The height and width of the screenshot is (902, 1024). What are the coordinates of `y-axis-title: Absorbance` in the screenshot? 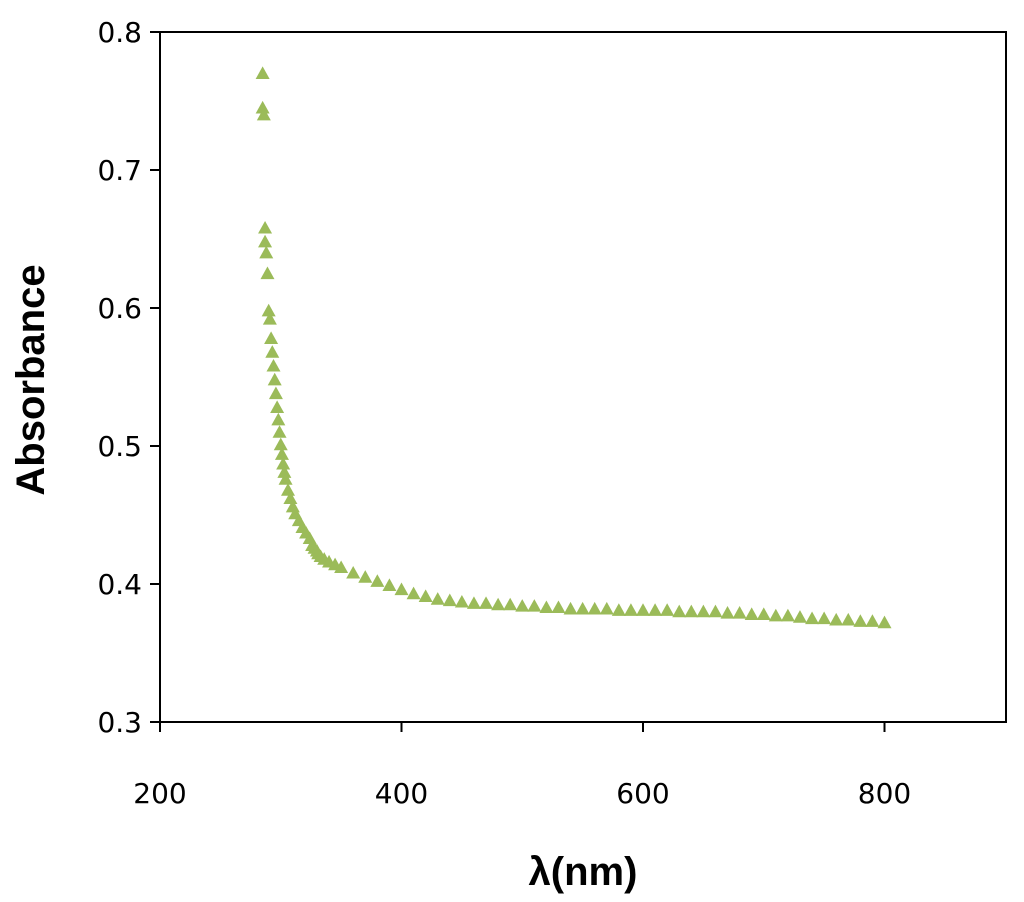 It's located at (31, 379).